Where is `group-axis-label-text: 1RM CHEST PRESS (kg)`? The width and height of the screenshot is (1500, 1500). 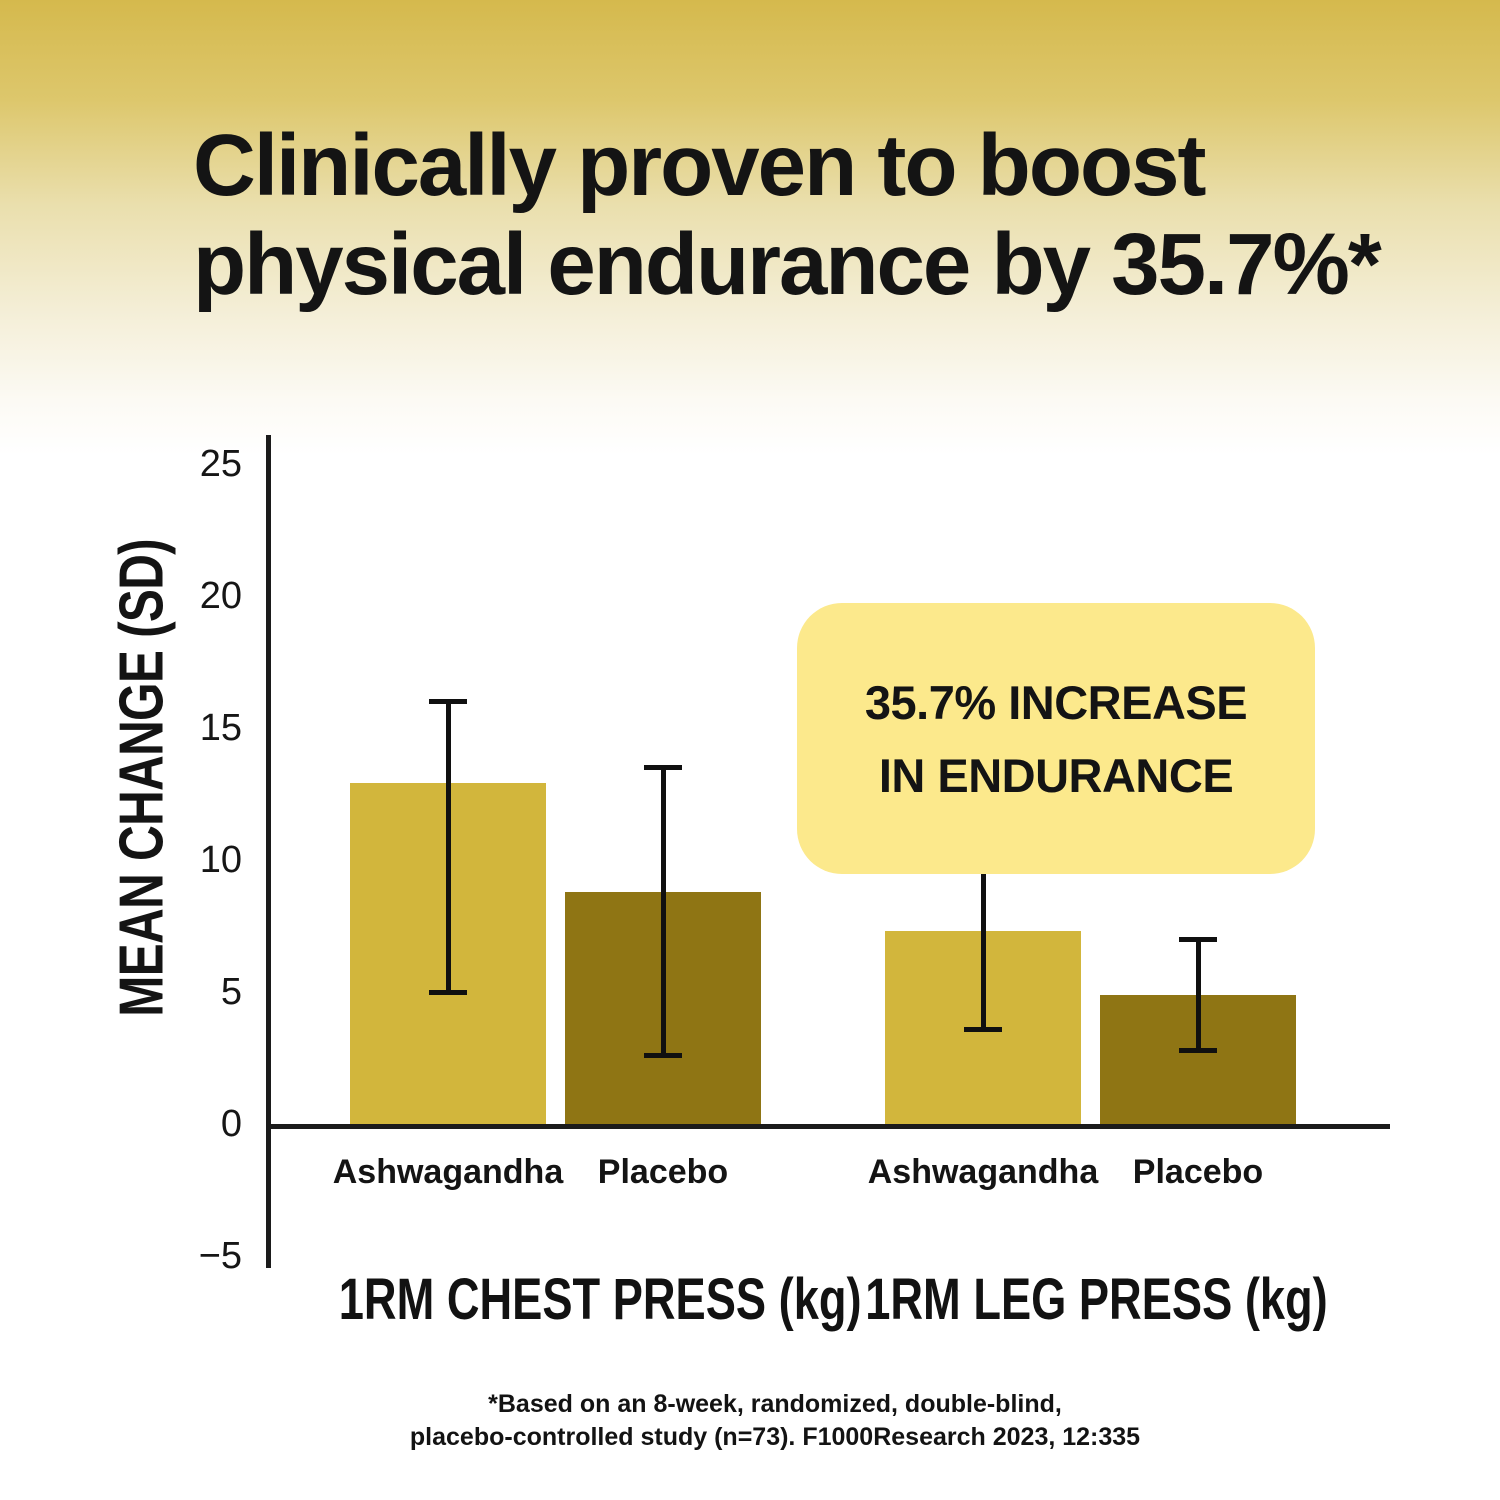
group-axis-label-text: 1RM CHEST PRESS (kg) is located at coordinates (600, 1299).